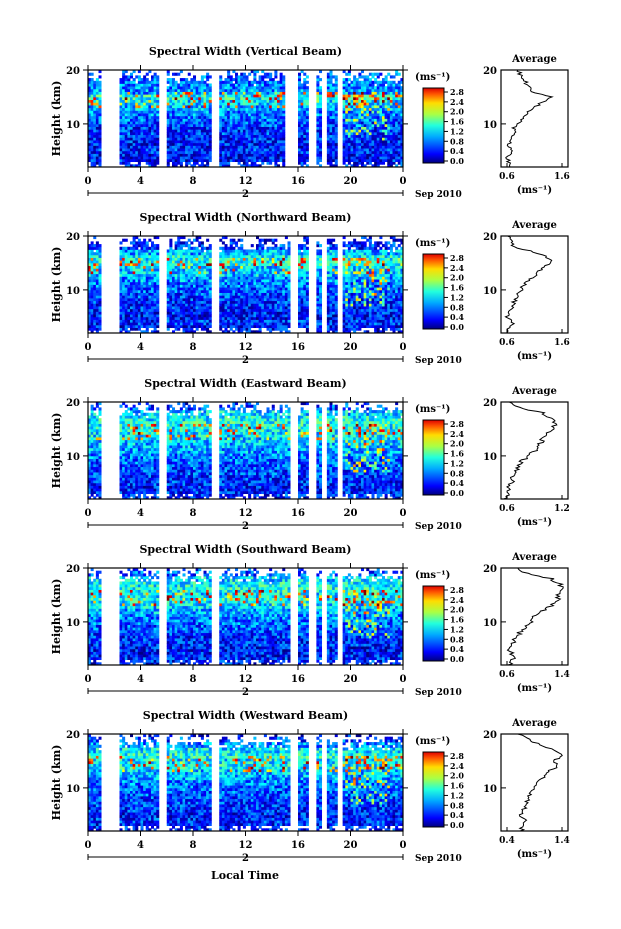 This screenshot has width=621, height=929. What do you see at coordinates (88, 181) in the screenshot?
I see `x-tick-label: 0` at bounding box center [88, 181].